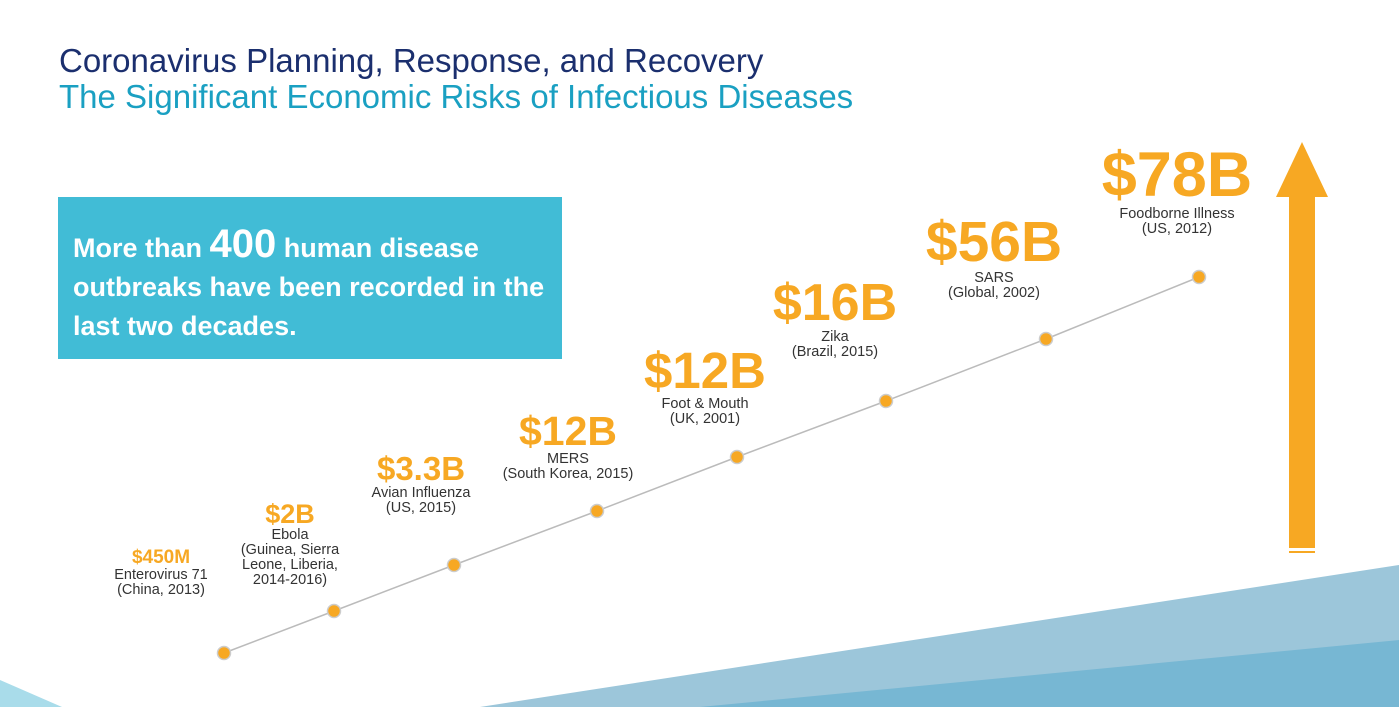 The image size is (1399, 707). I want to click on disease-detail: (US, 2012), so click(1177, 229).